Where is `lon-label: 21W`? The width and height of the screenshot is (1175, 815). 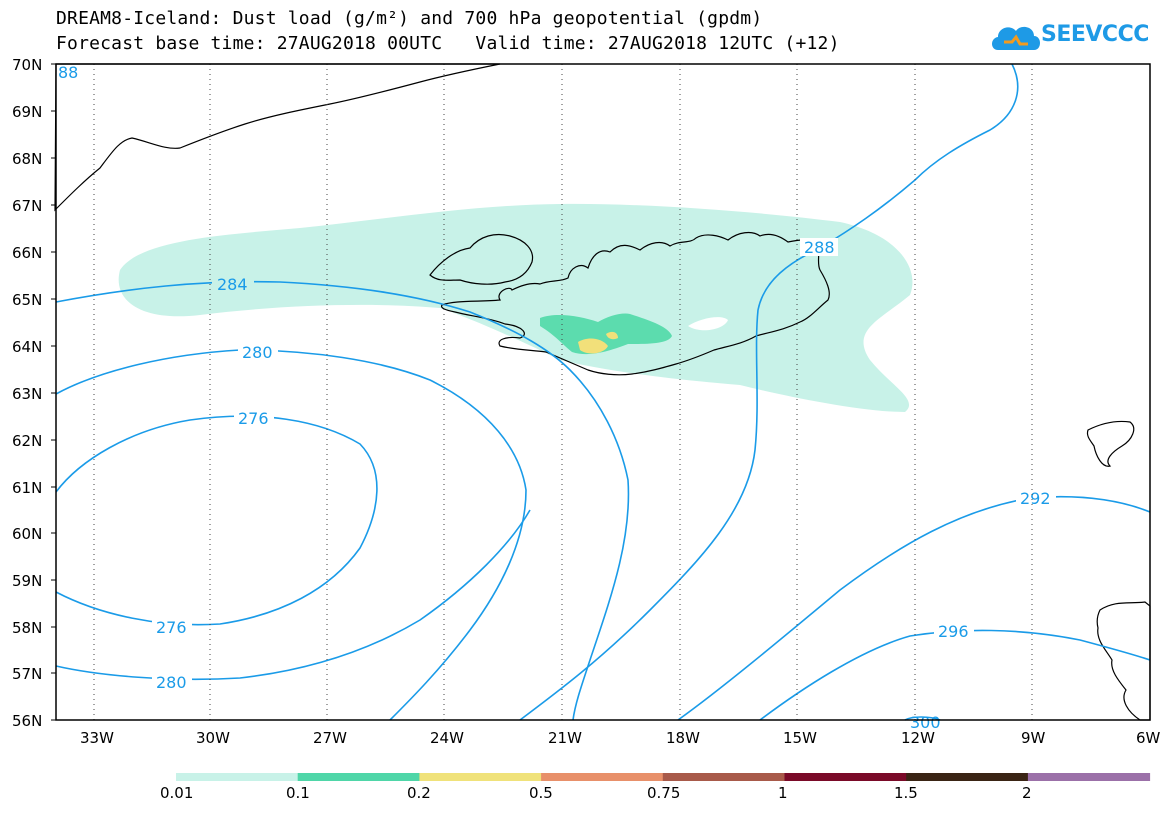
lon-label: 21W is located at coordinates (565, 738).